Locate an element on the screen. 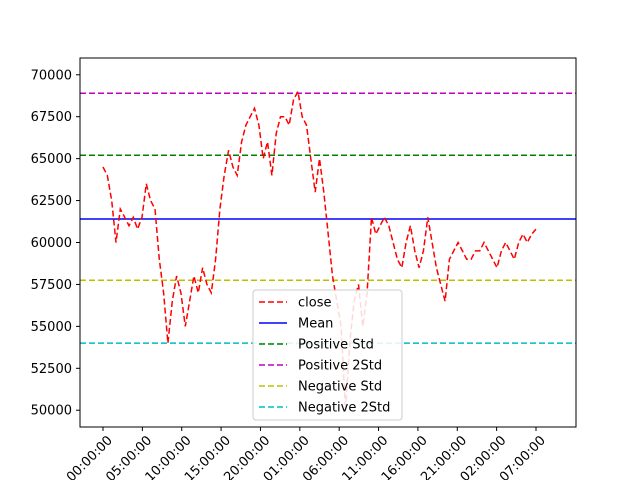 This screenshot has width=640, height=480. legend-label: Mean is located at coordinates (315, 324).